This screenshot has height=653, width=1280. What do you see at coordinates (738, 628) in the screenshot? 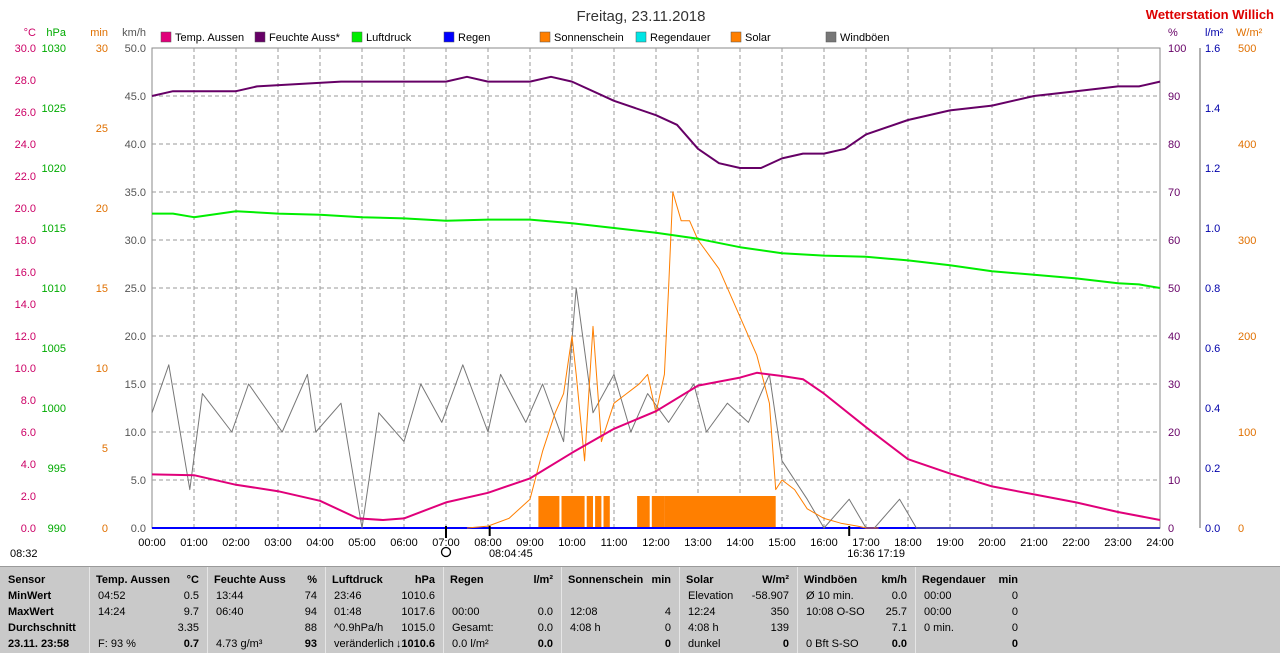
I see `group-row: 4:08 h 139` at bounding box center [738, 628].